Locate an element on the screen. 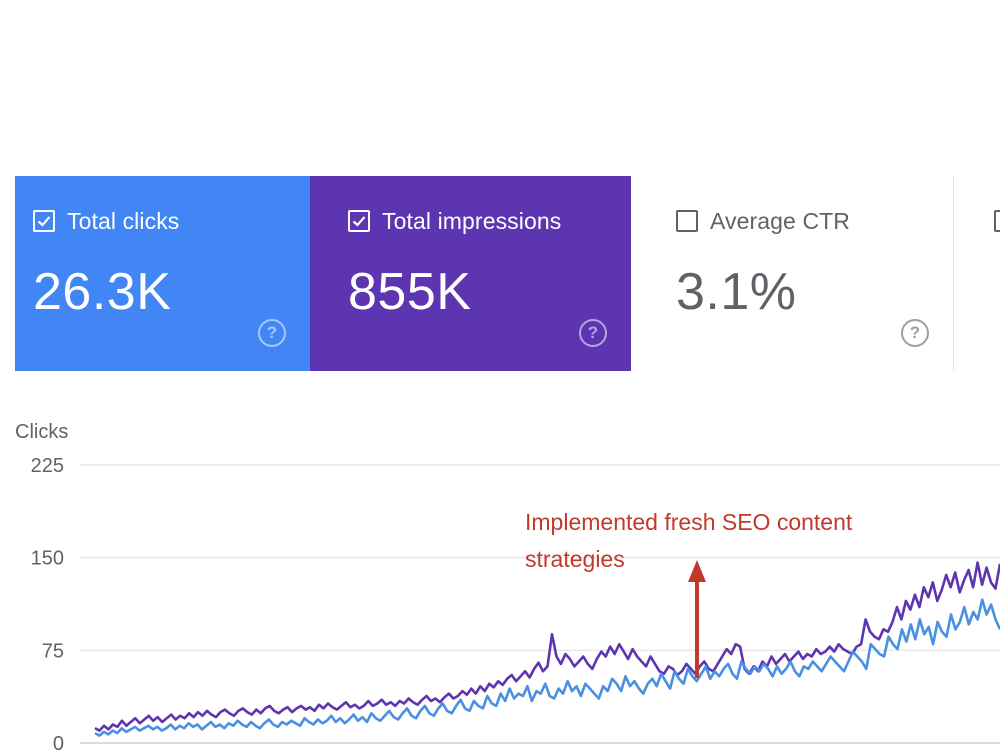  metric-card-header: Total clicks is located at coordinates (171, 221).